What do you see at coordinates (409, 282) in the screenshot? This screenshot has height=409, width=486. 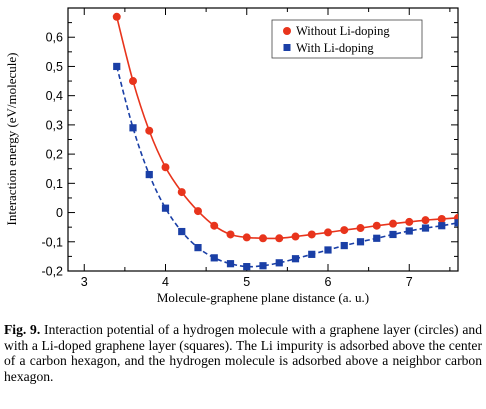 I see `x-tick-label: 7` at bounding box center [409, 282].